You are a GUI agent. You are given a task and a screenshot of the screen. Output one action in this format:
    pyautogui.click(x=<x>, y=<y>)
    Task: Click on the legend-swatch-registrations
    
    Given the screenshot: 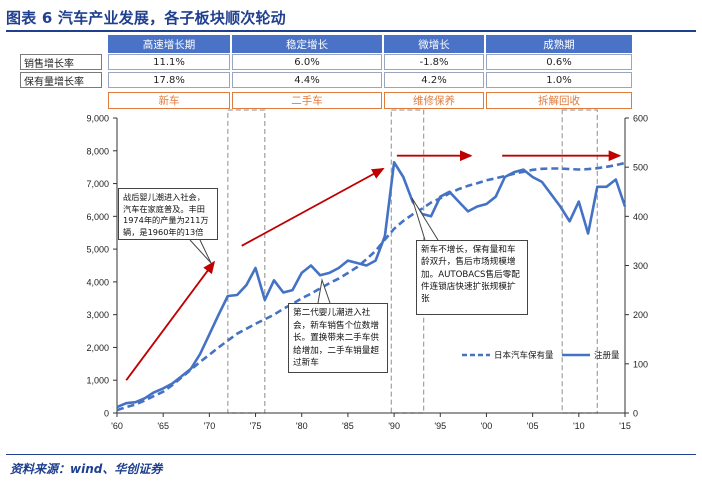 What is the action you would take?
    pyautogui.click(x=576, y=355)
    